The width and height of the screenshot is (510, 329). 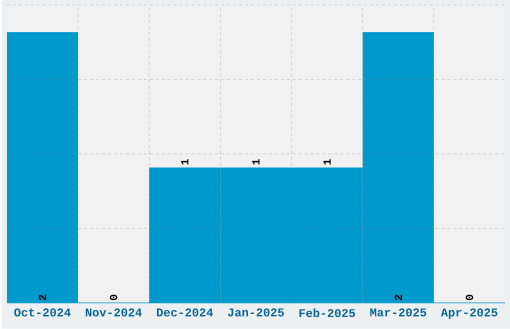 What do you see at coordinates (256, 312) in the screenshot?
I see `x-tick-label: Jan-2025` at bounding box center [256, 312].